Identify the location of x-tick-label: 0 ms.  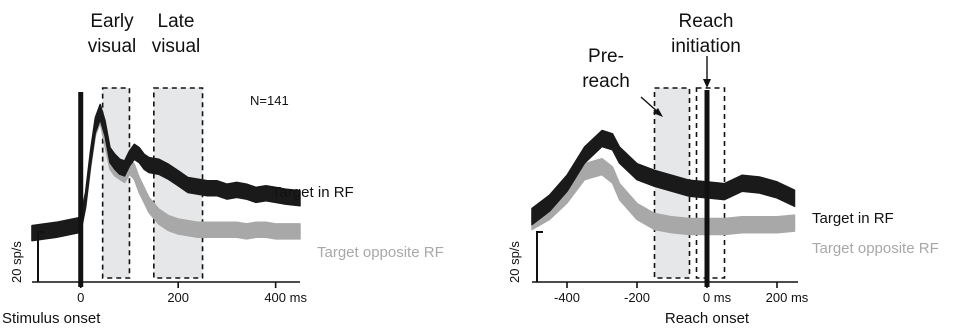
(717, 297).